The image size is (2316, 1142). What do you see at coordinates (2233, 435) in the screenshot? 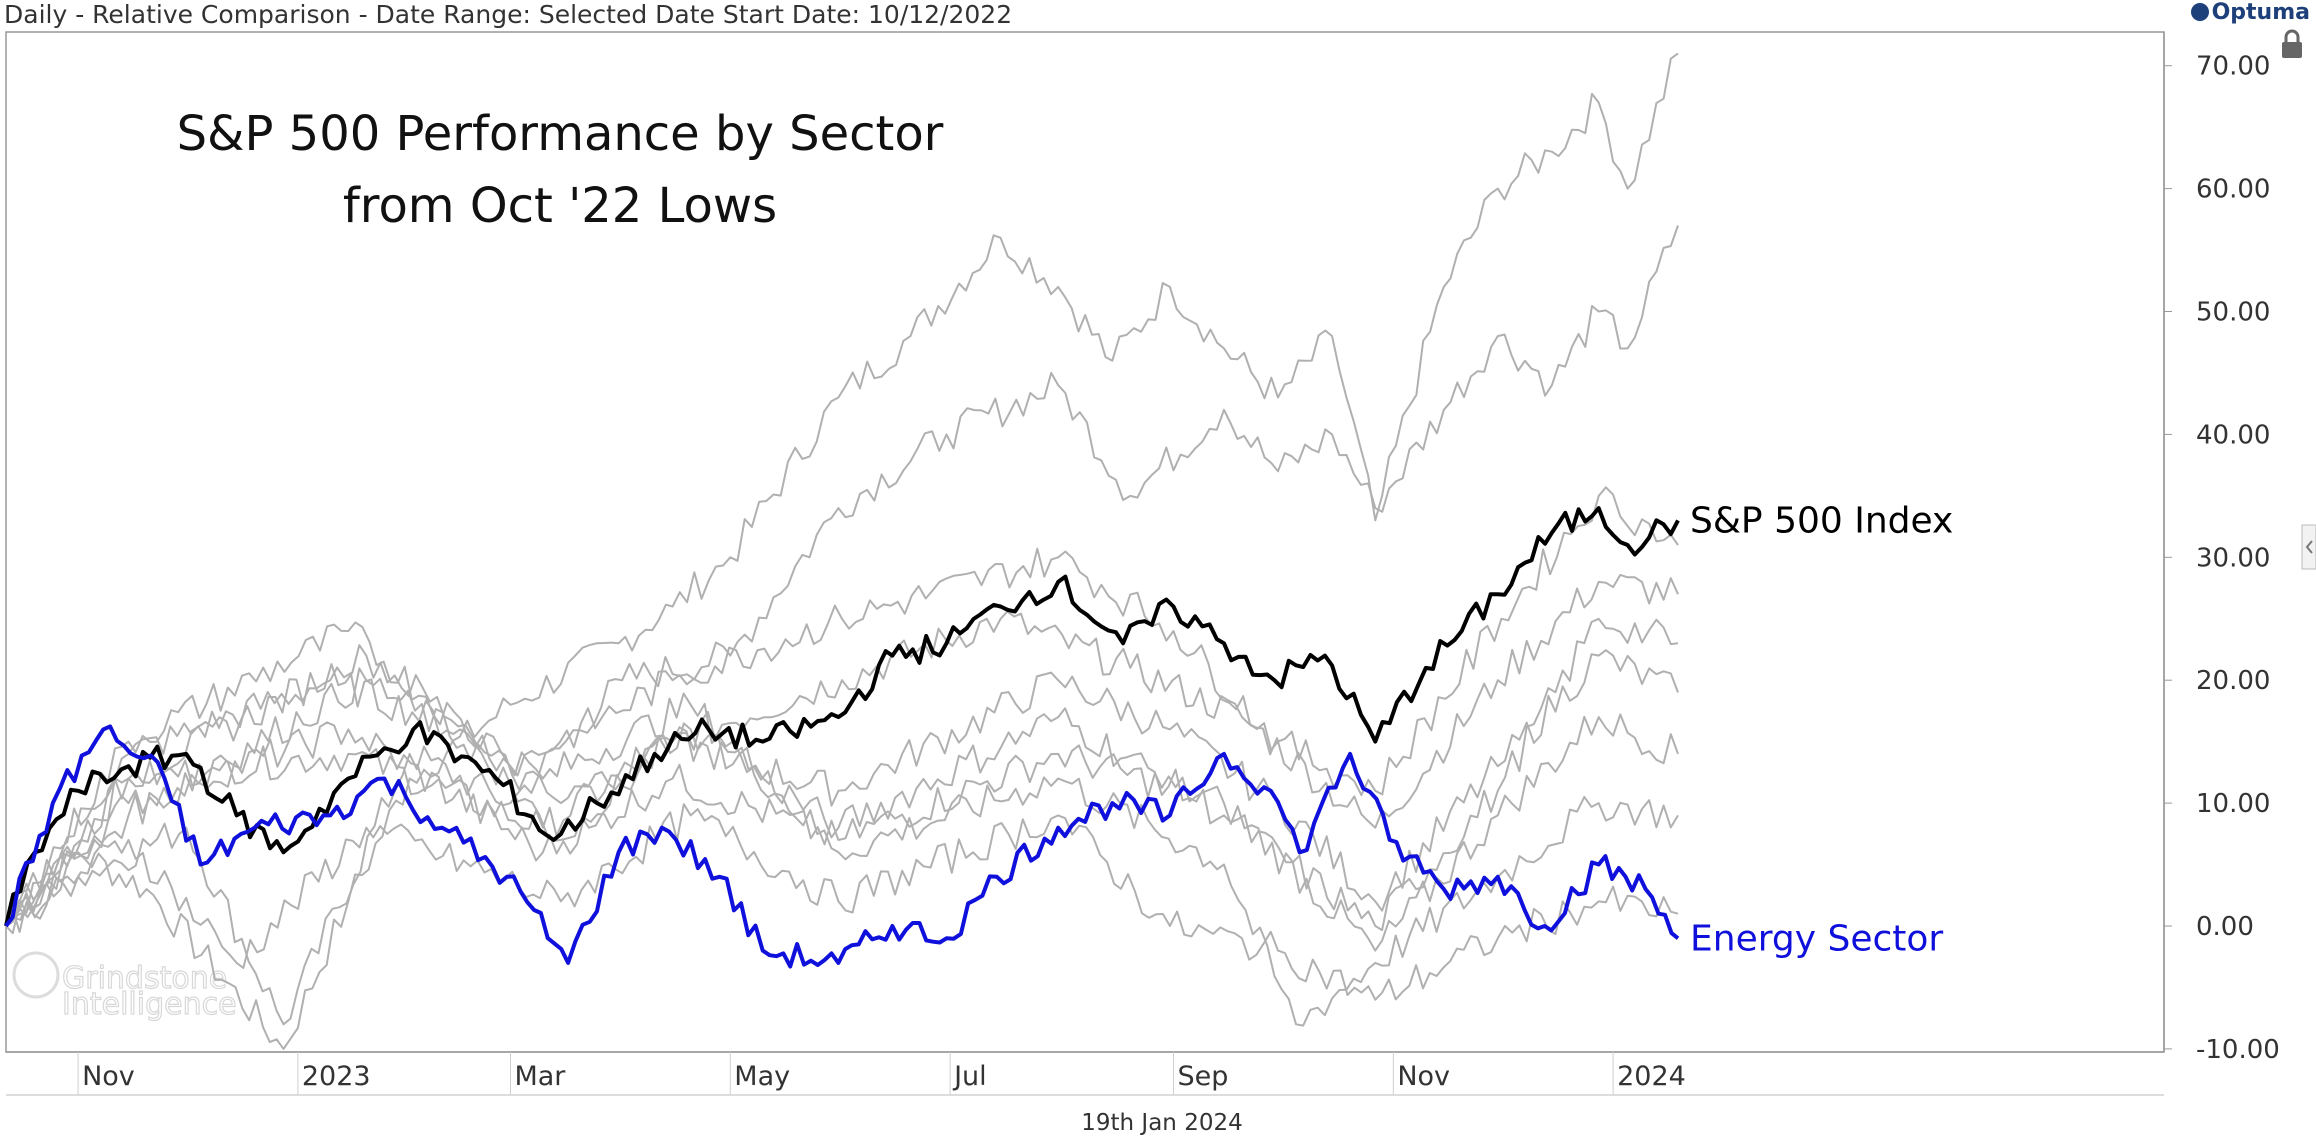
I see `y-tick-label: 40.00` at bounding box center [2233, 435].